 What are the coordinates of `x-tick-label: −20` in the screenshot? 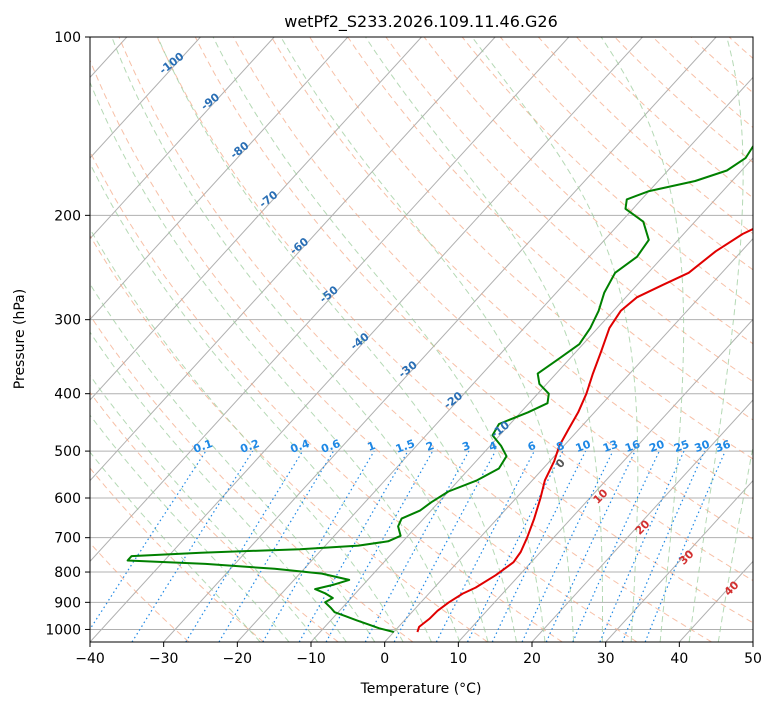 It's located at (238, 659).